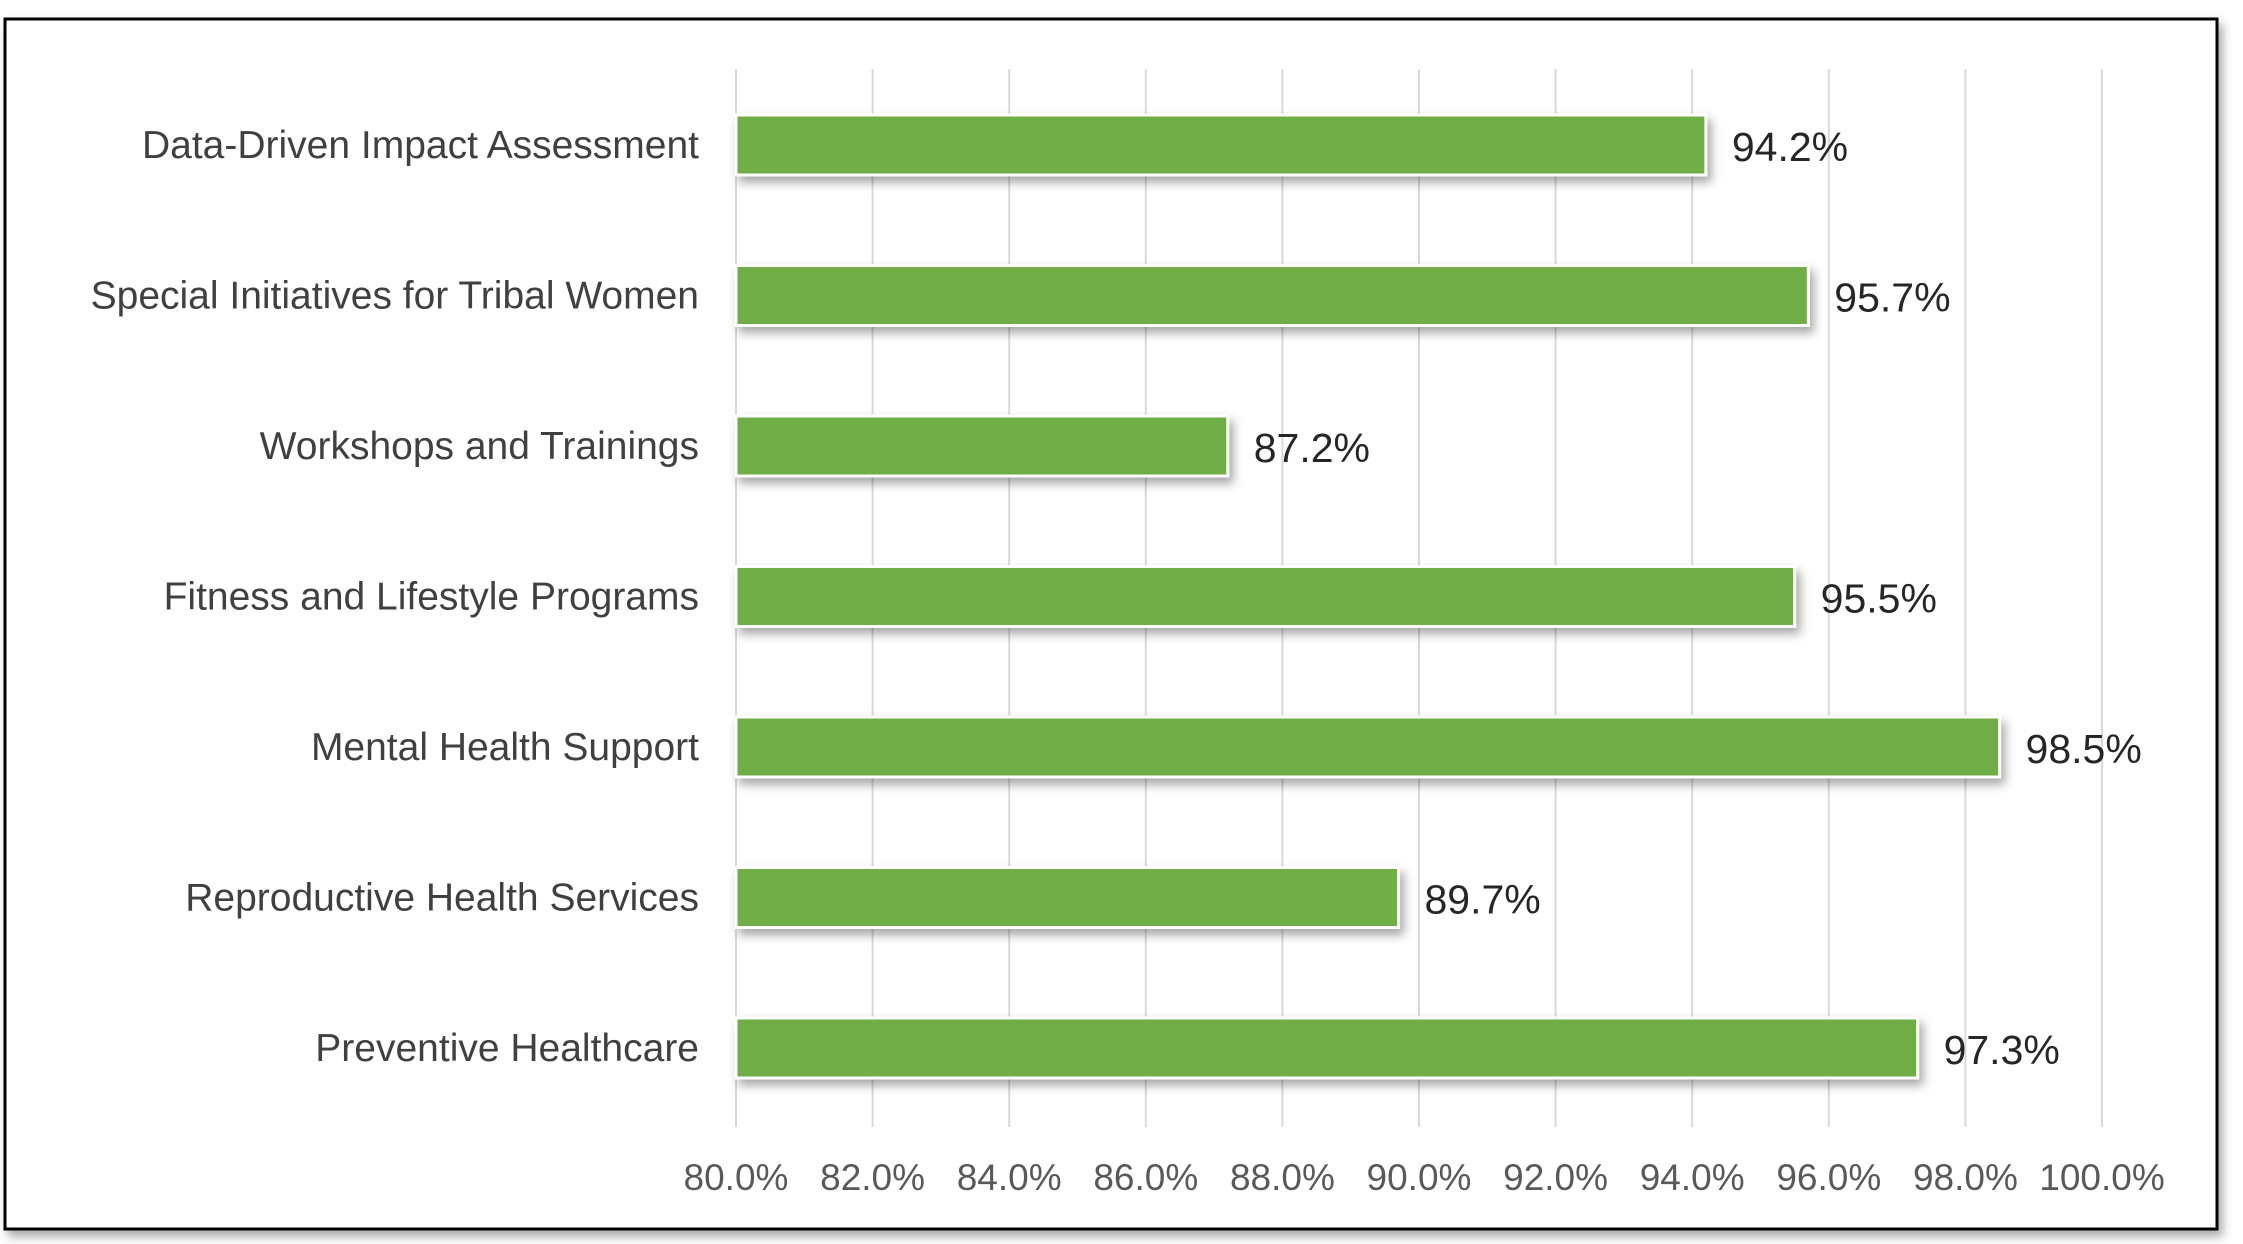 This screenshot has width=2243, height=1244. I want to click on x-tick-label: 82.0%, so click(872, 1177).